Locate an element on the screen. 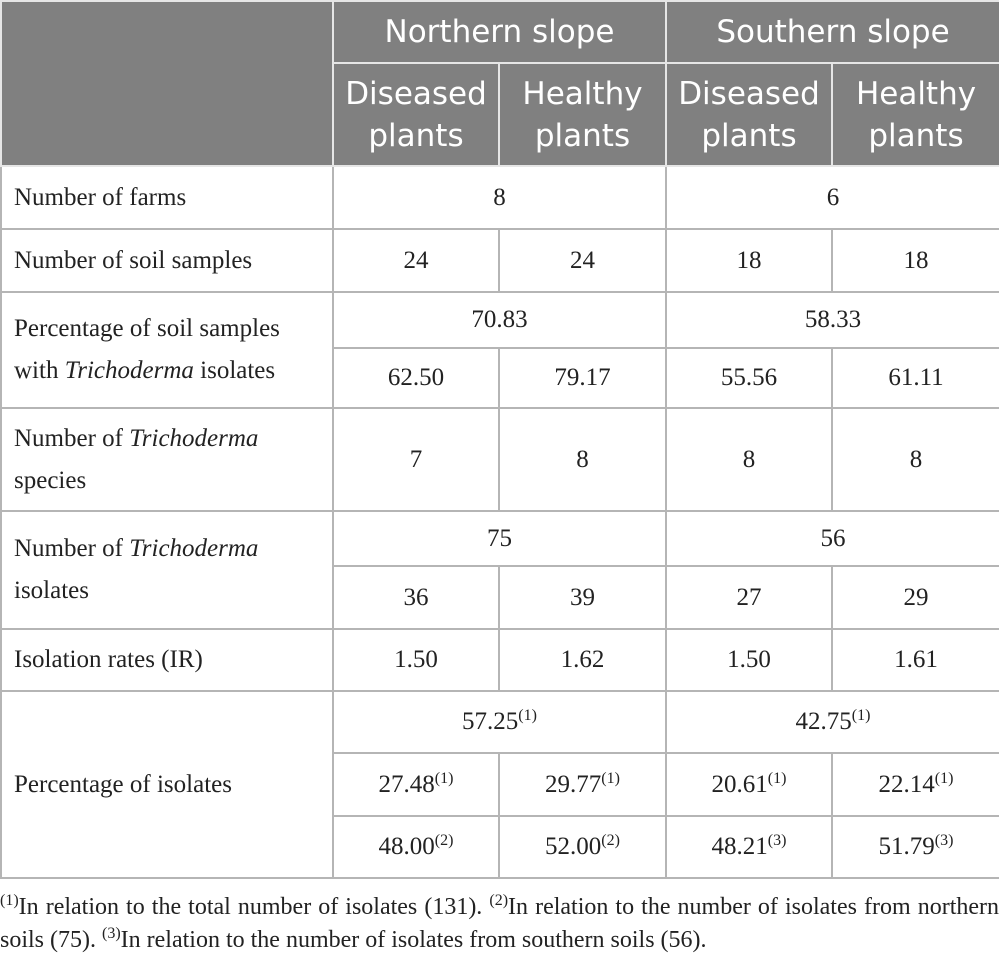 This screenshot has height=964, width=999. cell: 27 is located at coordinates (749, 597).